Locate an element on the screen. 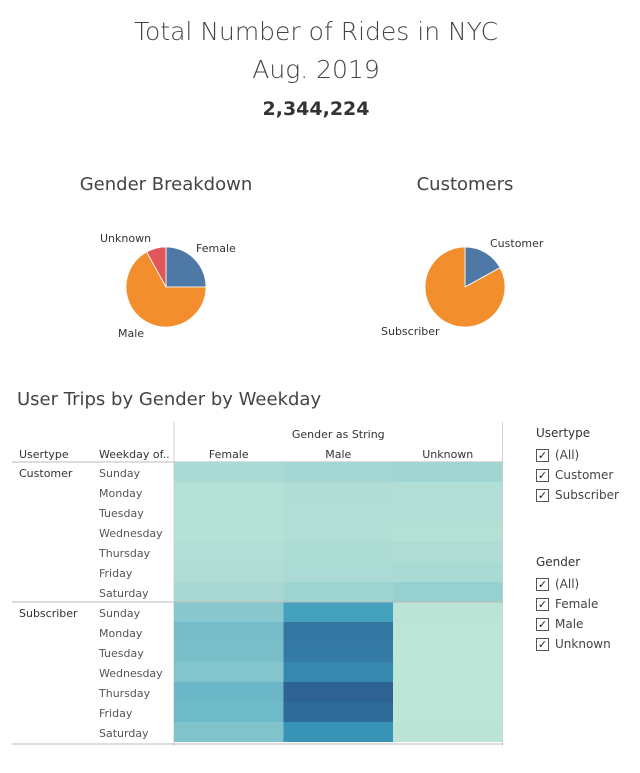 This screenshot has width=640, height=773. customers-pie-title: Customers is located at coordinates (465, 184).